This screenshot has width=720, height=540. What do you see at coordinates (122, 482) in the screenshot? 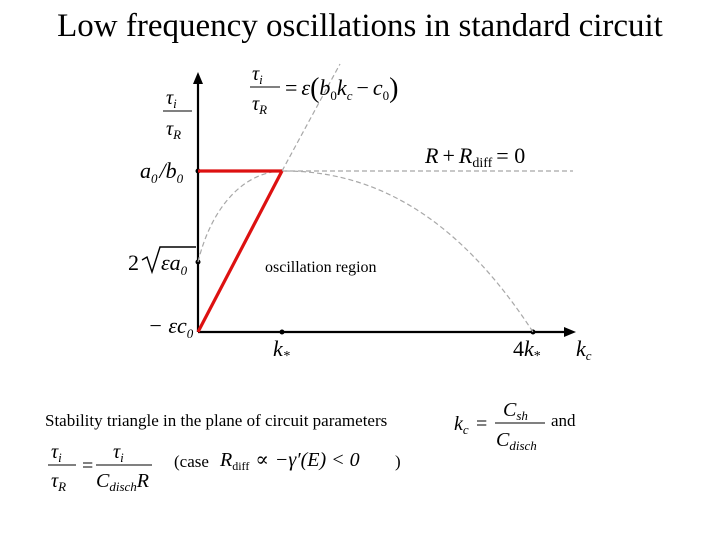
I see `svg-text: CdischR` at bounding box center [122, 482].